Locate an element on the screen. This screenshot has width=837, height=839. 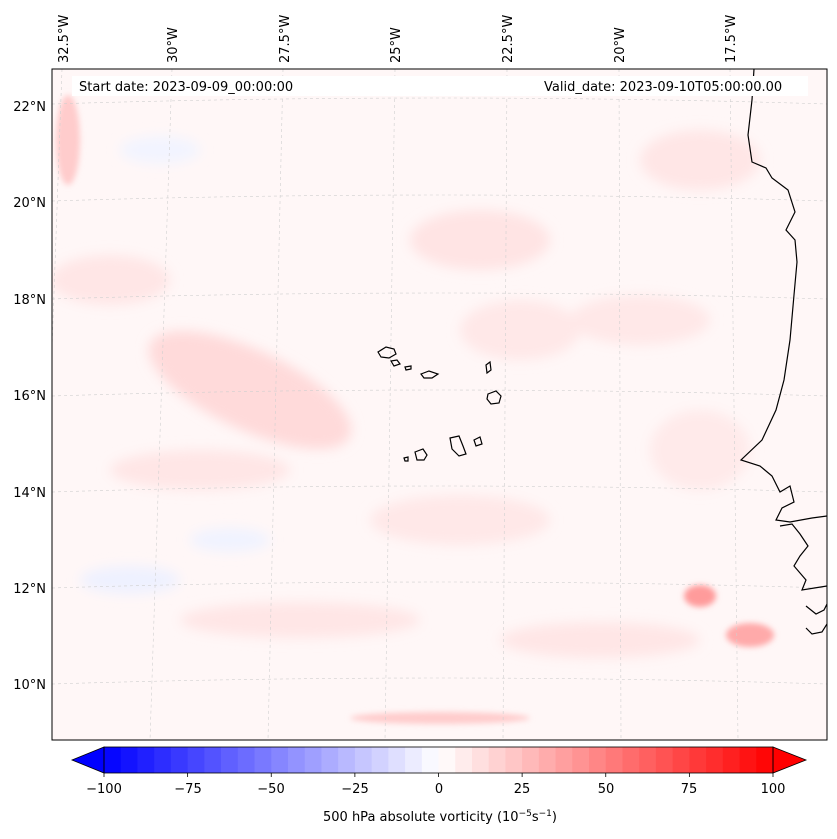
colorbar-segments is located at coordinates (439, 760).